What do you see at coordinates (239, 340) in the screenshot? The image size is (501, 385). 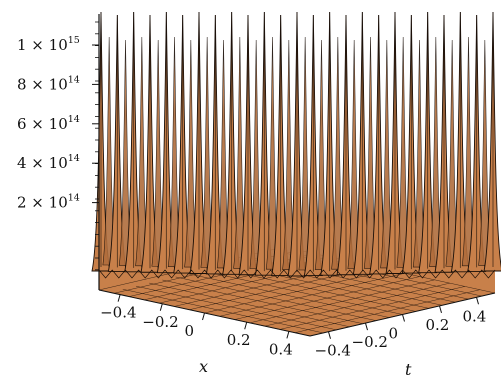 I see `x-tick-label-3: 0.2` at bounding box center [239, 340].